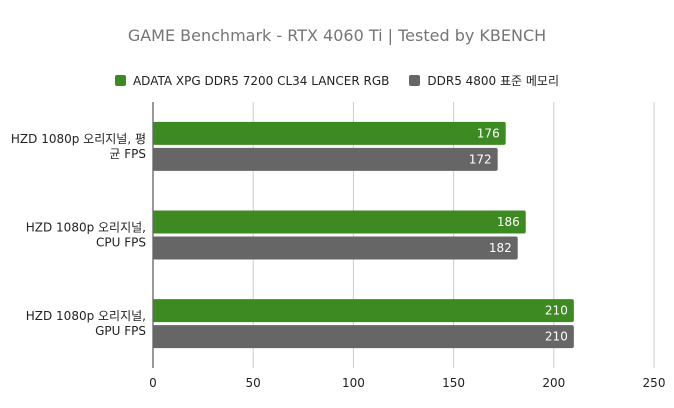 The image size is (674, 408). Describe the element at coordinates (120, 80) in the screenshot. I see `legend-swatch-adata` at that location.